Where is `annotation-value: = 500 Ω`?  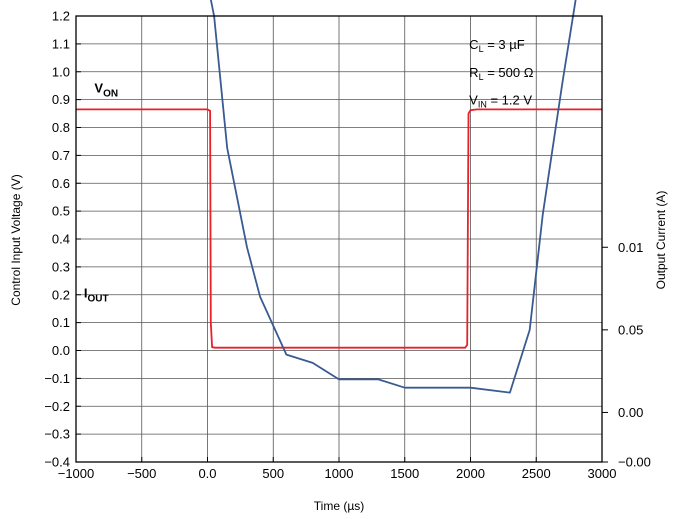
annotation-value: = 500 Ω is located at coordinates (509, 72).